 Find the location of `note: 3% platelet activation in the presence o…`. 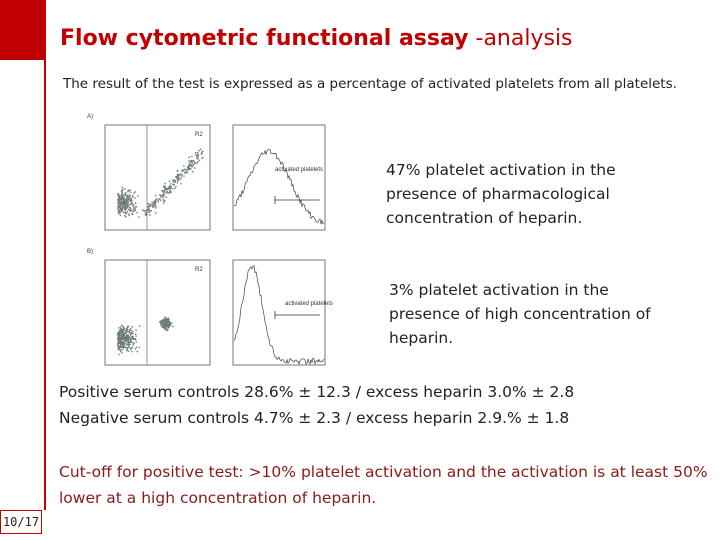

note: 3% platelet activation in the presence o… is located at coordinates (520, 314).